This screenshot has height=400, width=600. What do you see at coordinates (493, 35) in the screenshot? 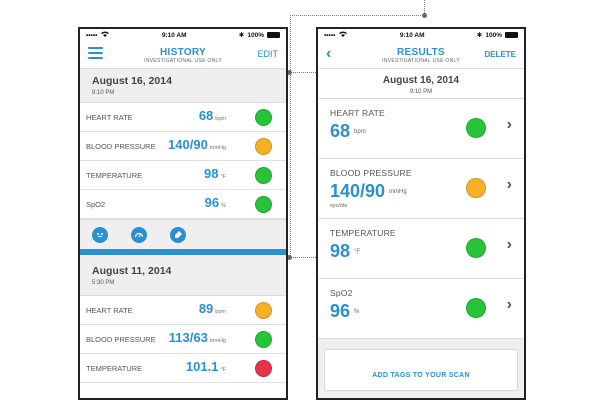
I see `battery-percent: 100%` at bounding box center [493, 35].